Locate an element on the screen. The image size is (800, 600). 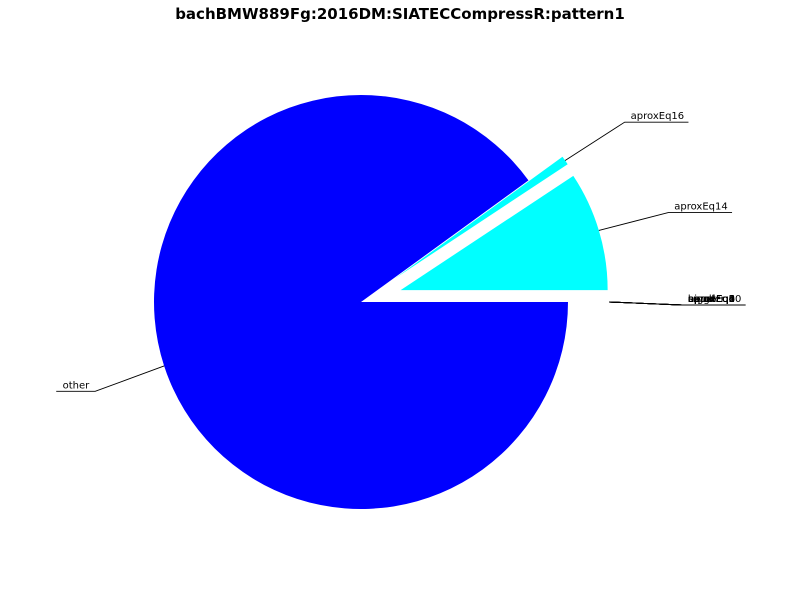
leader-line-aproxeq14 is located at coordinates (665, 221).